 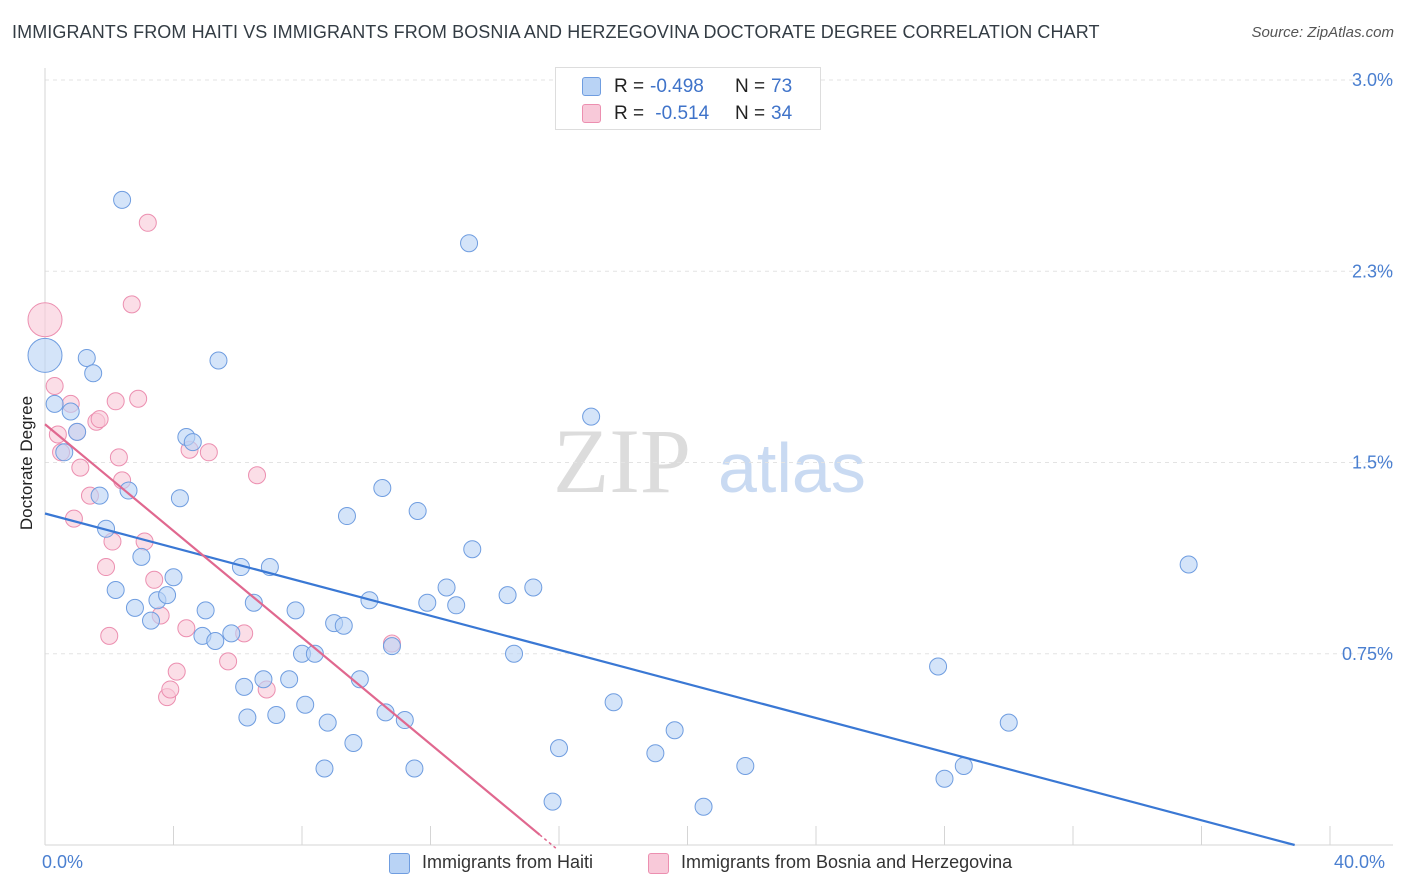 What do you see at coordinates (63, 862) in the screenshot?
I see `x-tick-min: 0.0%` at bounding box center [63, 862].